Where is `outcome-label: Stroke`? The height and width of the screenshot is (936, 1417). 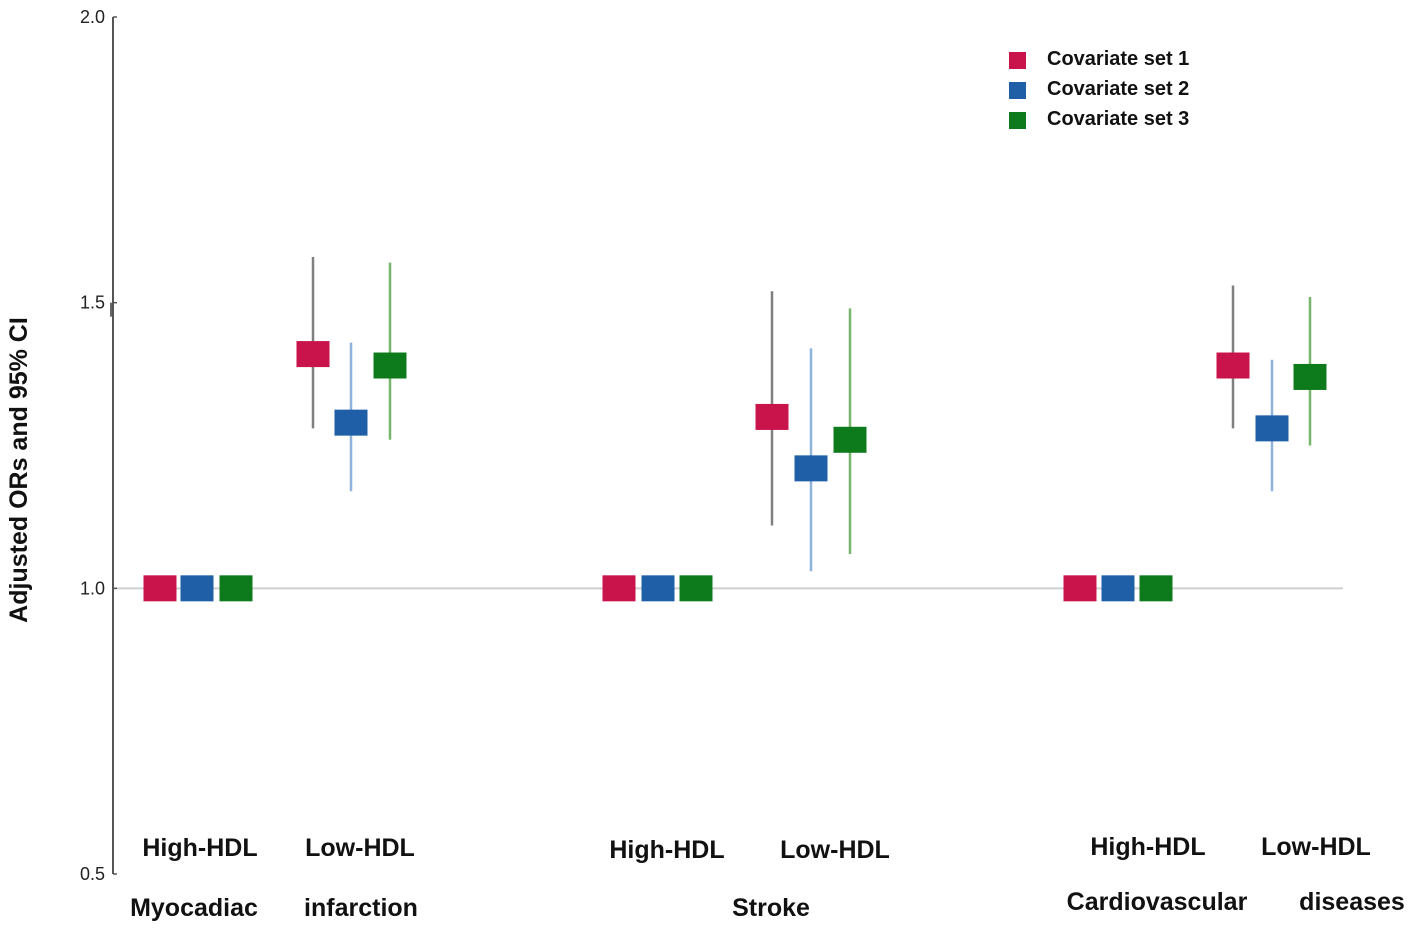 outcome-label: Stroke is located at coordinates (771, 908).